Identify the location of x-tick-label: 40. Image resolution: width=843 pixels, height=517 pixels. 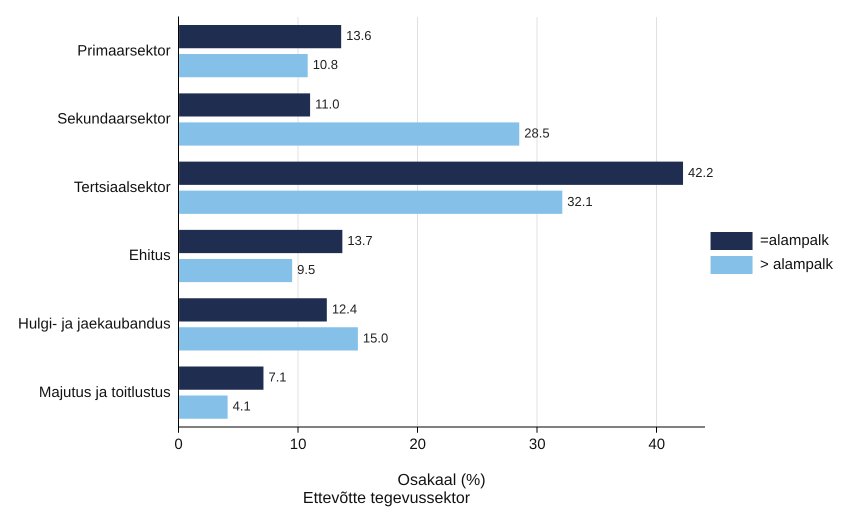
(657, 444).